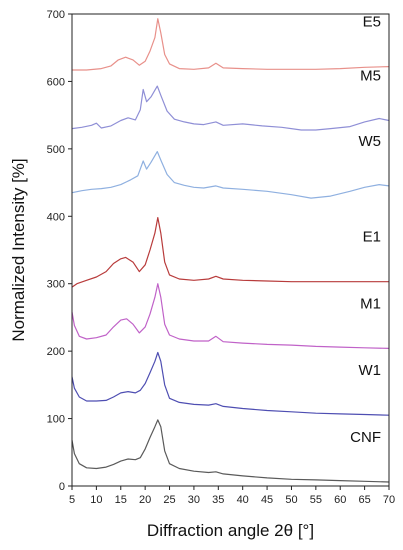 This screenshot has height=550, width=403. I want to click on x-tick-label: 45, so click(267, 500).